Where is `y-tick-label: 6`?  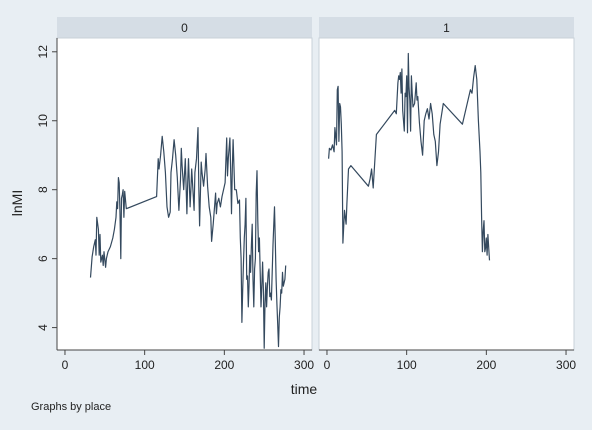
y-tick-label: 6 is located at coordinates (43, 258).